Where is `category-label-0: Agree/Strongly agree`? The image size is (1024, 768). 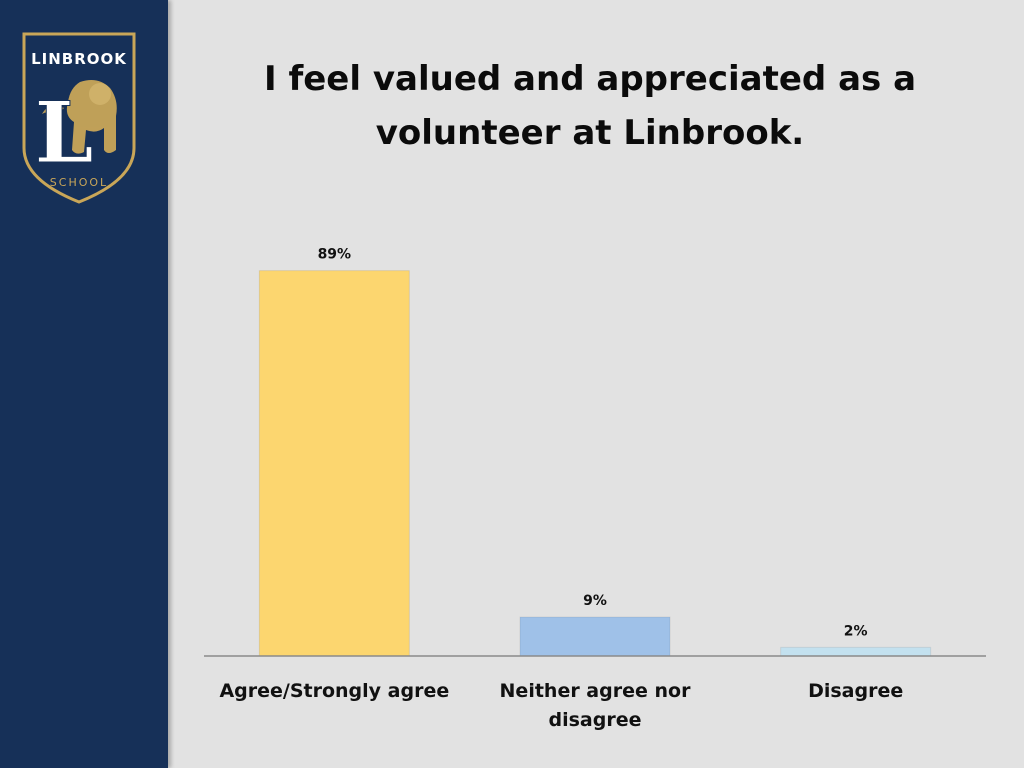
category-label-0: Agree/Strongly agree is located at coordinates (334, 691).